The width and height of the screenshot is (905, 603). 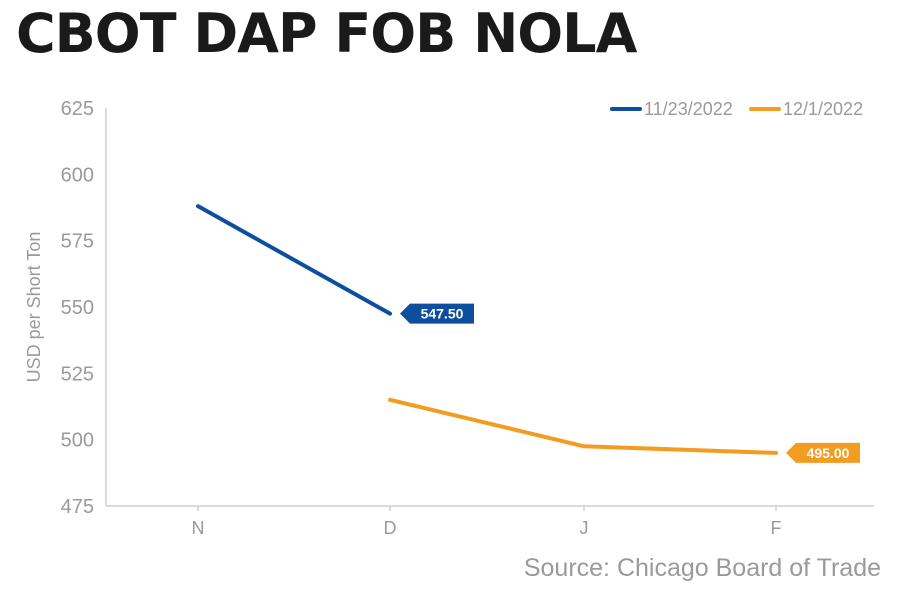 What do you see at coordinates (77, 507) in the screenshot?
I see `y-tick-label: 475` at bounding box center [77, 507].